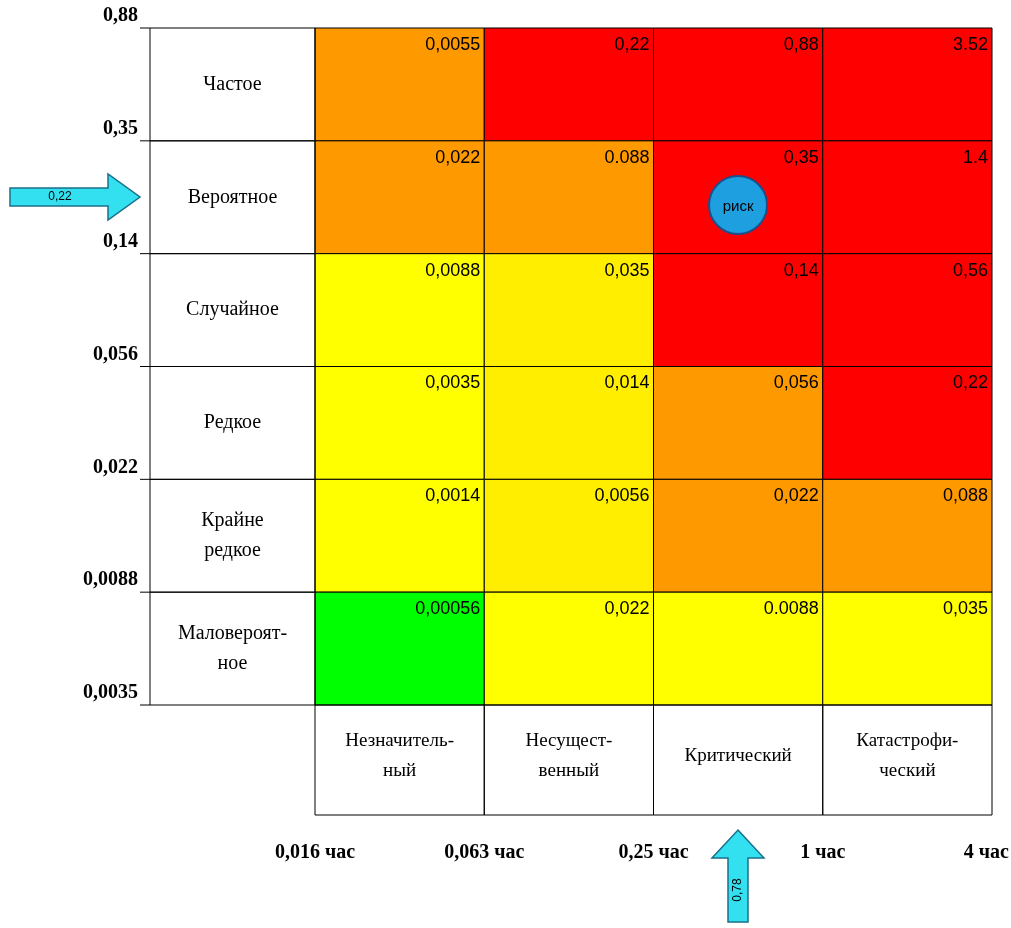 The image size is (1011, 928). What do you see at coordinates (796, 382) in the screenshot?
I see `data-label: 0,056` at bounding box center [796, 382].